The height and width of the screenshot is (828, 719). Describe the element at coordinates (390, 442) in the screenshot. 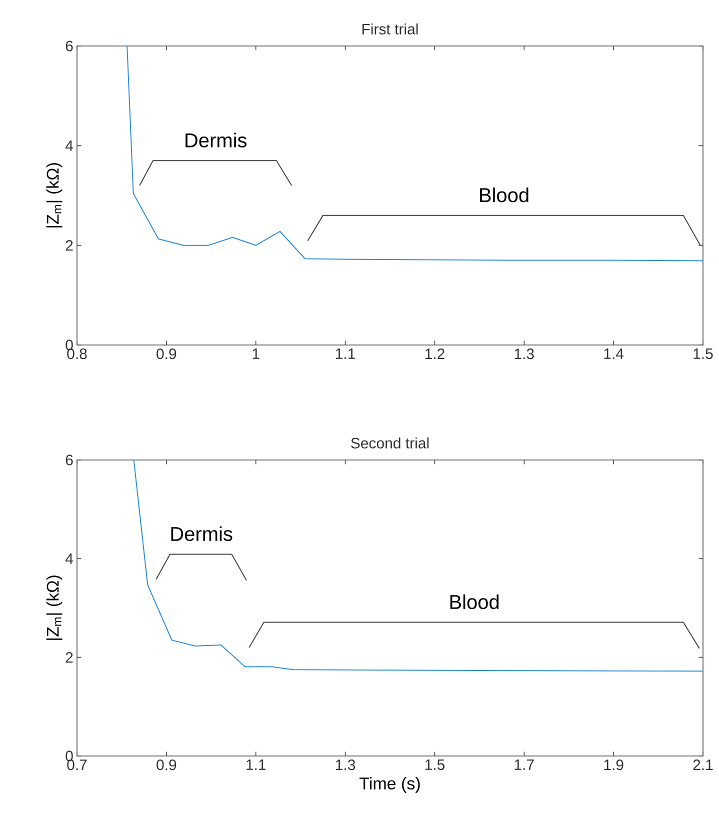

I see `chart-title: Second trial` at that location.